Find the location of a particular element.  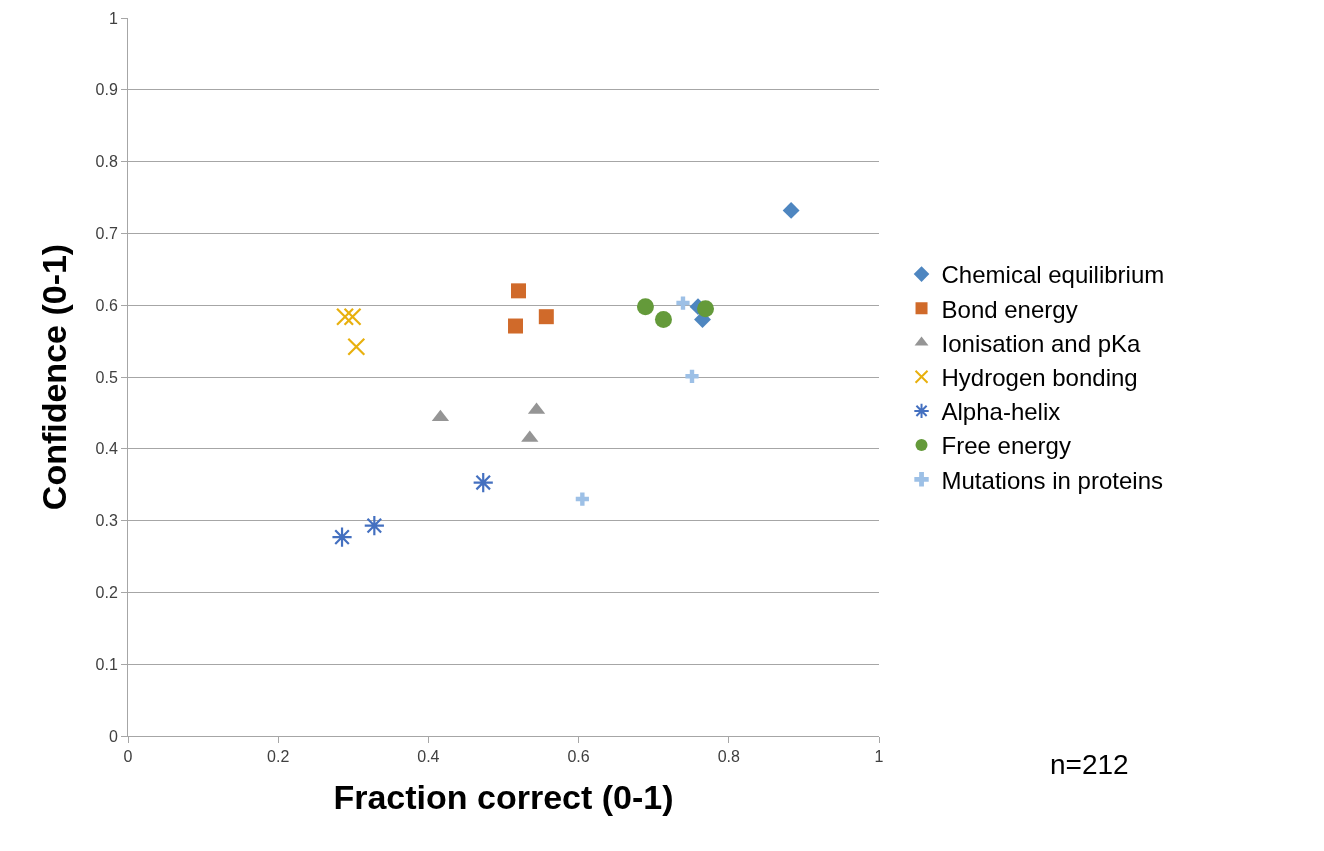

legend-label: Alpha-helix is located at coordinates (1001, 412).